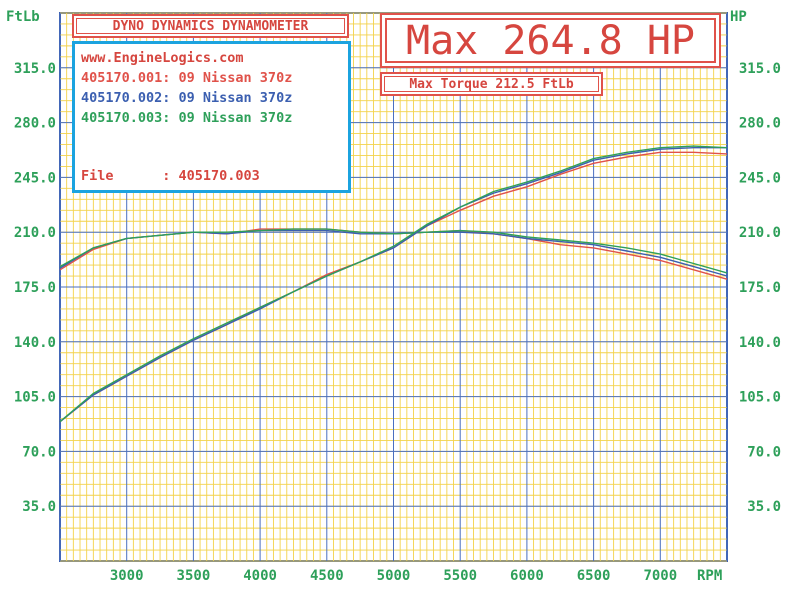 Image resolution: width=787 pixels, height=600 pixels. What do you see at coordinates (35, 178) in the screenshot?
I see `y-tick-label-left: 245.0` at bounding box center [35, 178].